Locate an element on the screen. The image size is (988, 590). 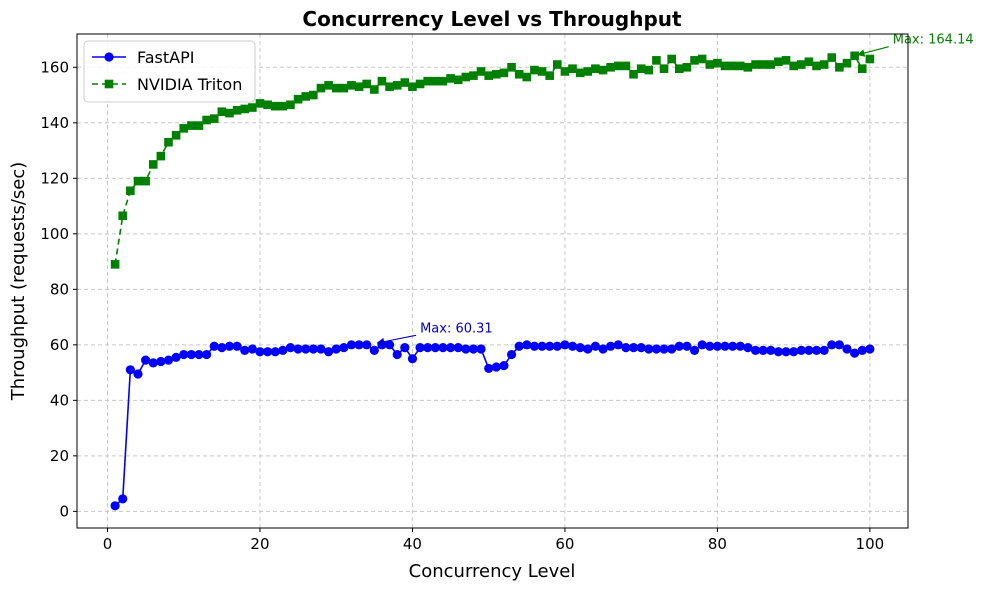
legend-box is located at coordinates (169, 71).